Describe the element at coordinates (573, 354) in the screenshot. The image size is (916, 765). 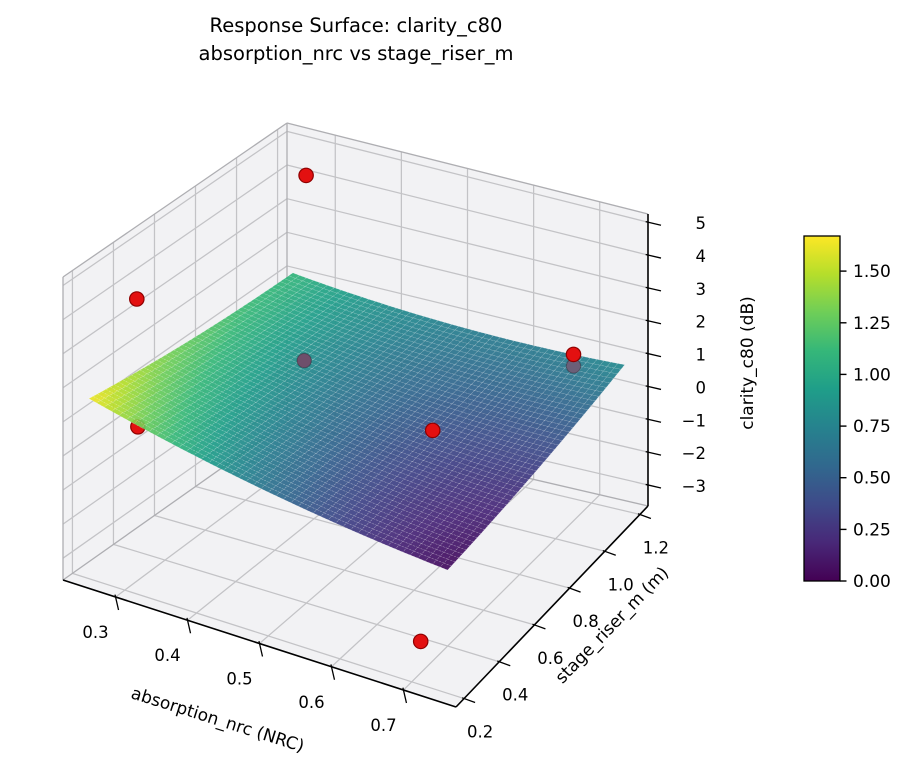
I see `scatter-point` at that location.